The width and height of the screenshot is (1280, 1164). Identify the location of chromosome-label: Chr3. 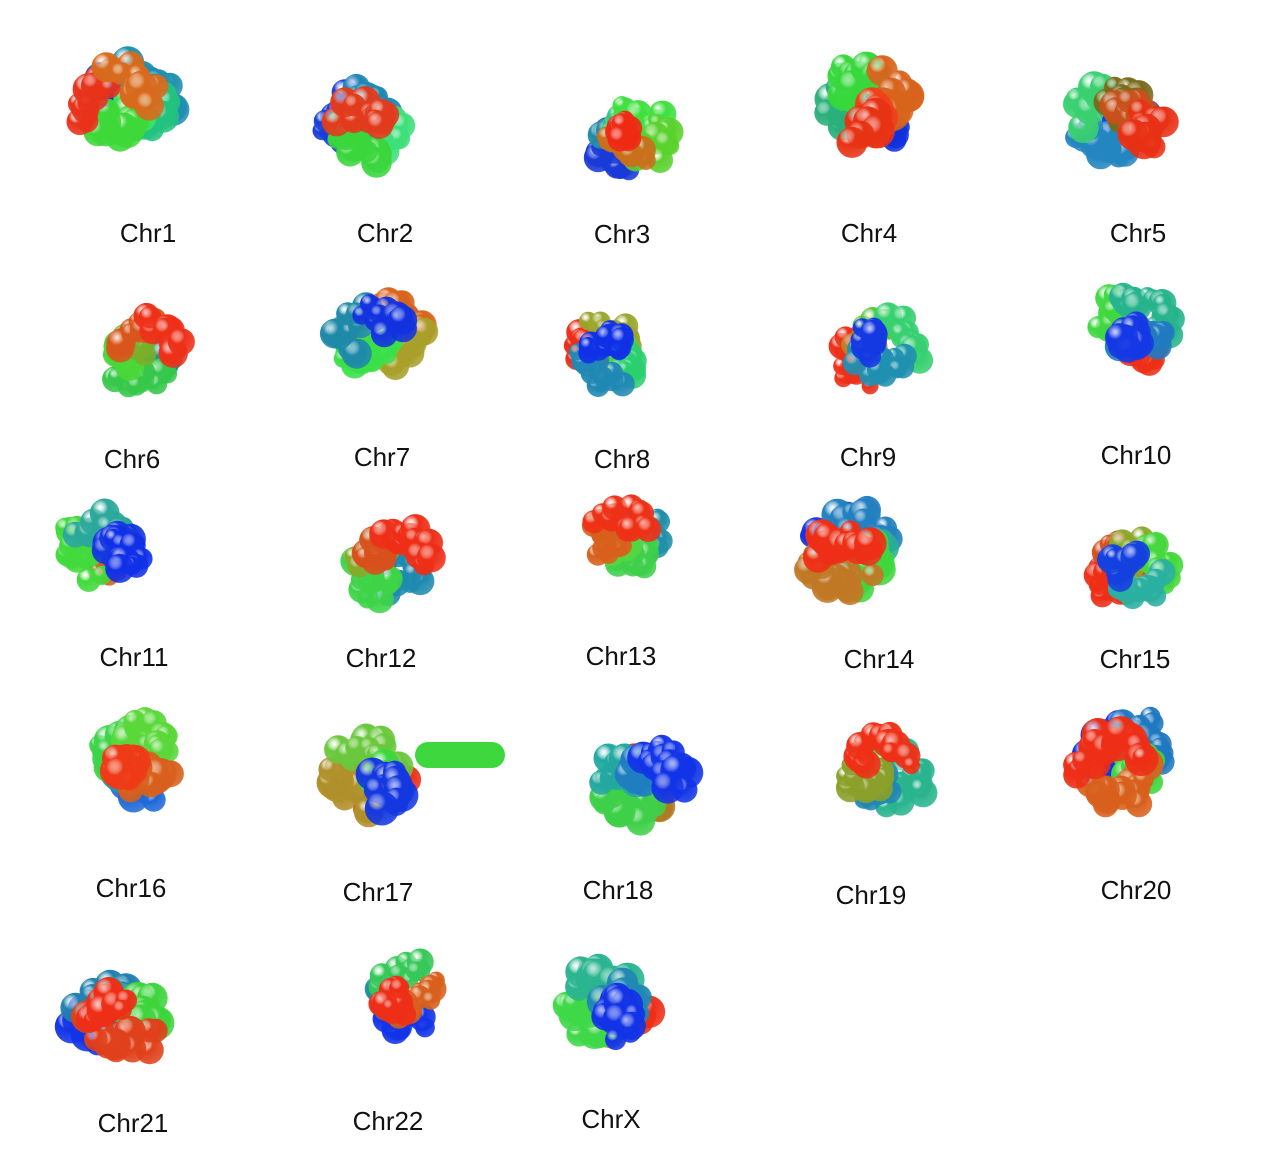
(622, 234).